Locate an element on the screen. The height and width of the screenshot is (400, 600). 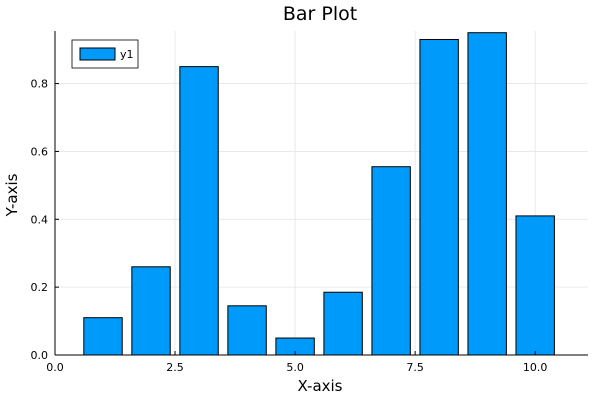
legend: y1 is located at coordinates (105, 54).